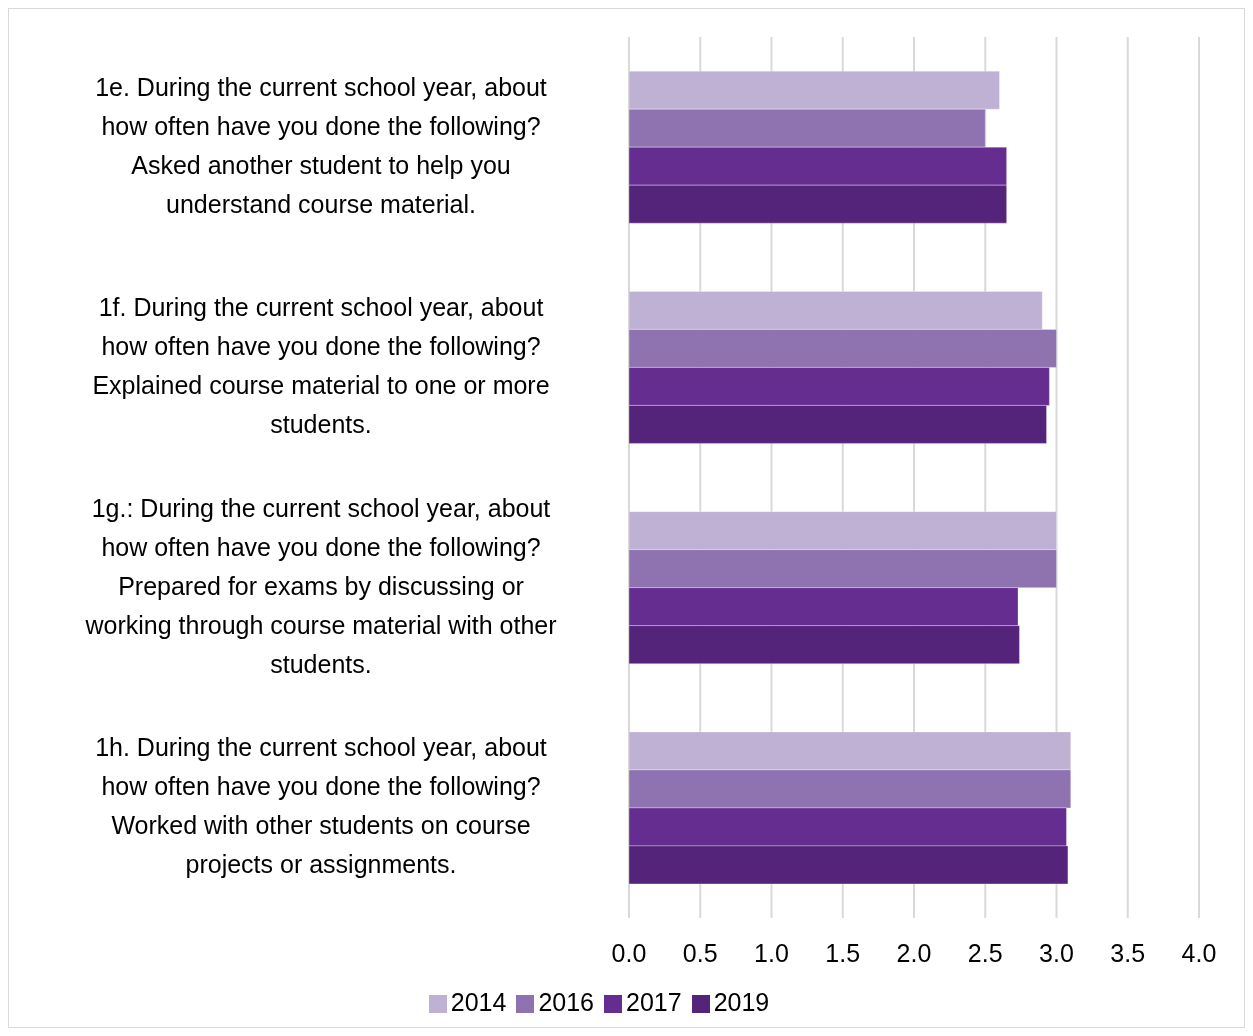 The width and height of the screenshot is (1253, 1036). What do you see at coordinates (1056, 952) in the screenshot?
I see `x-tick-label: 3.0` at bounding box center [1056, 952].